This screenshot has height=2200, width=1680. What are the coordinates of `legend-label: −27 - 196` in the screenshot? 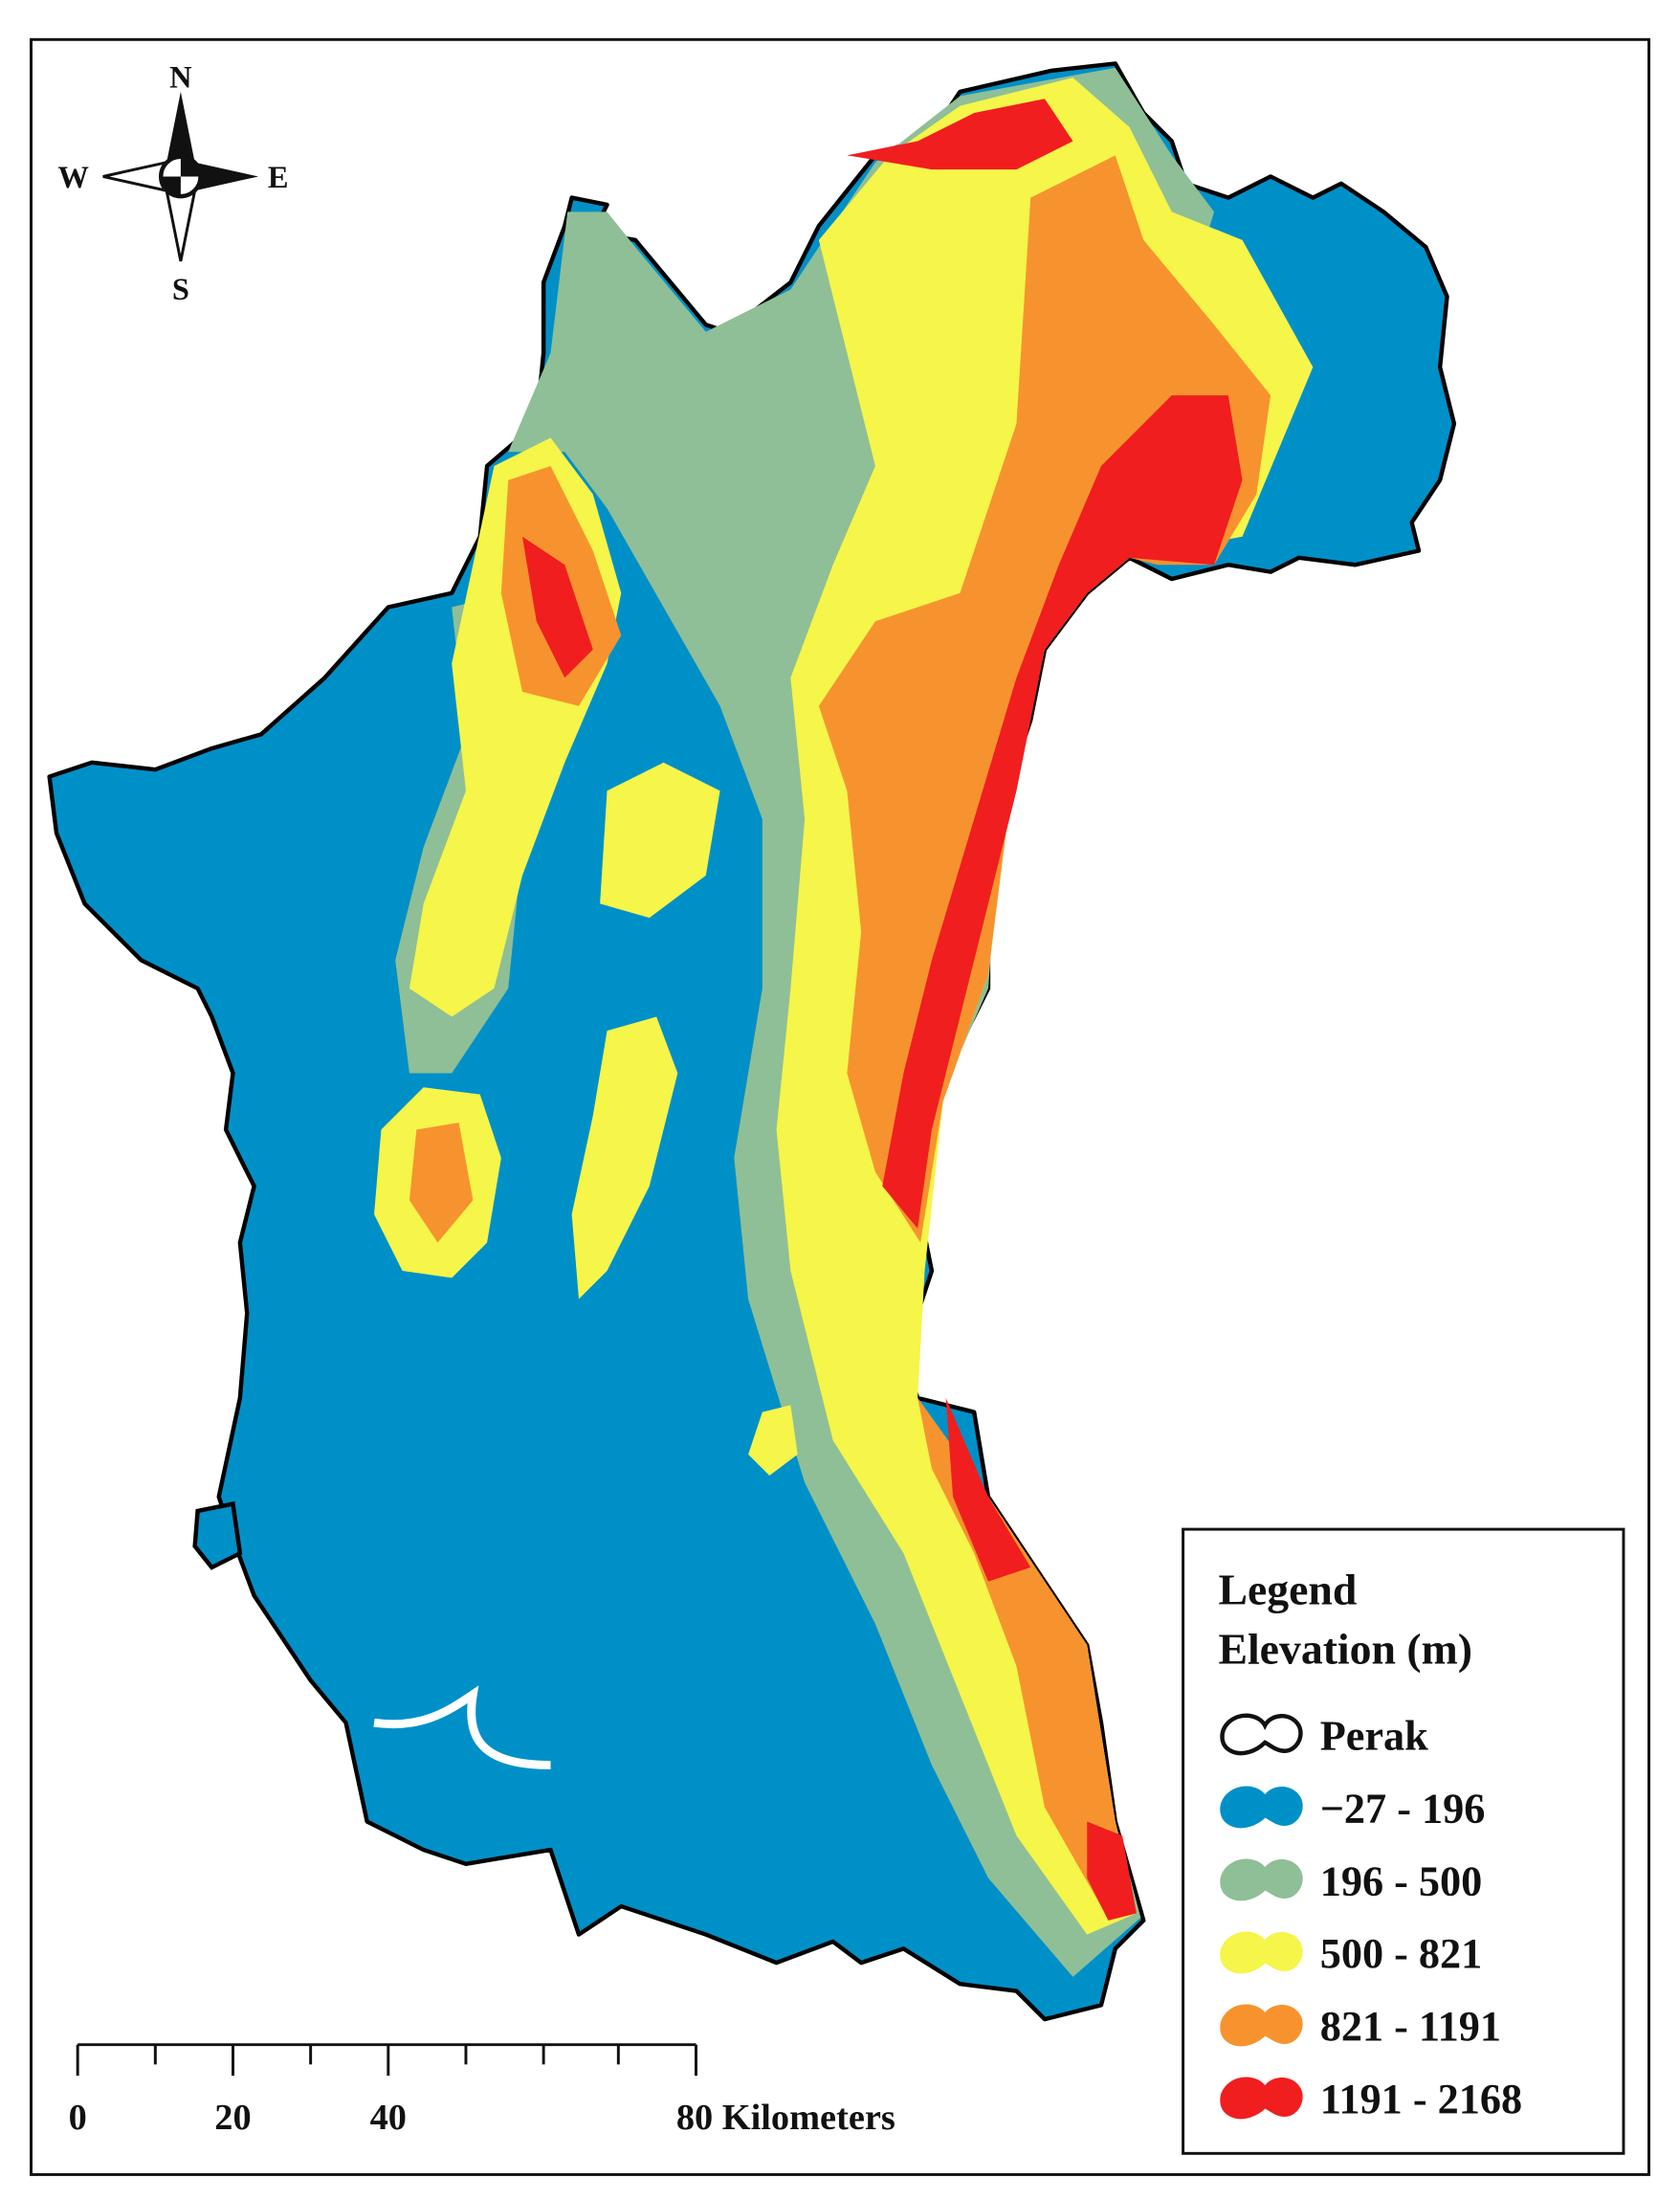 It's located at (1403, 1808).